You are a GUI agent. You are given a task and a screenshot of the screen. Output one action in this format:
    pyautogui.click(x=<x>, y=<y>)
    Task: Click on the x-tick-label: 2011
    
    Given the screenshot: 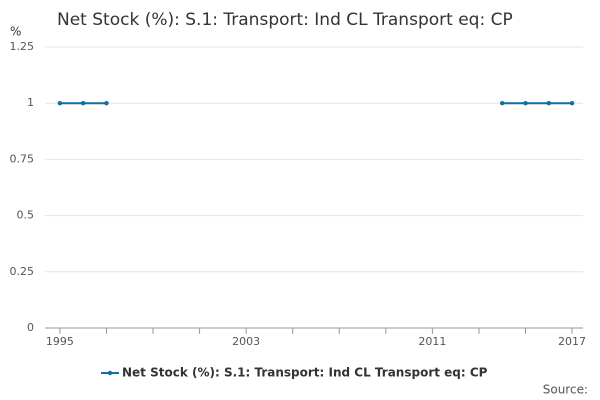 What is the action you would take?
    pyautogui.click(x=432, y=341)
    